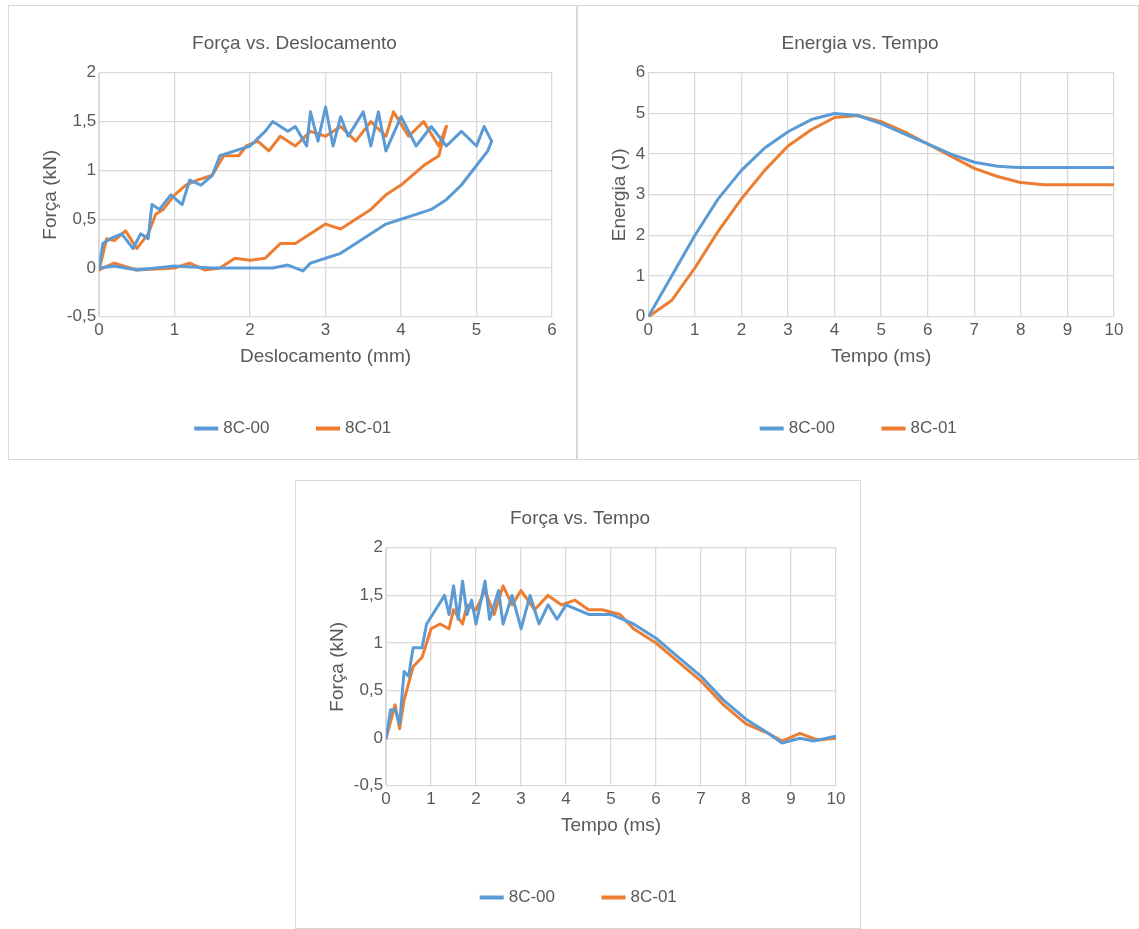 Image resolution: width=1139 pixels, height=929 pixels. I want to click on x-axis-title: Deslocamento (mm), so click(326, 355).